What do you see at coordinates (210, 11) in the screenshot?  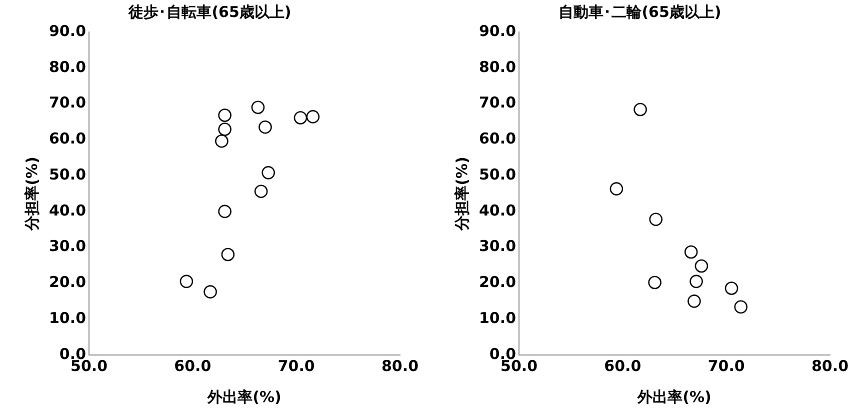 I see `chart-title: 徒歩･自転車(65歳以上)` at bounding box center [210, 11].